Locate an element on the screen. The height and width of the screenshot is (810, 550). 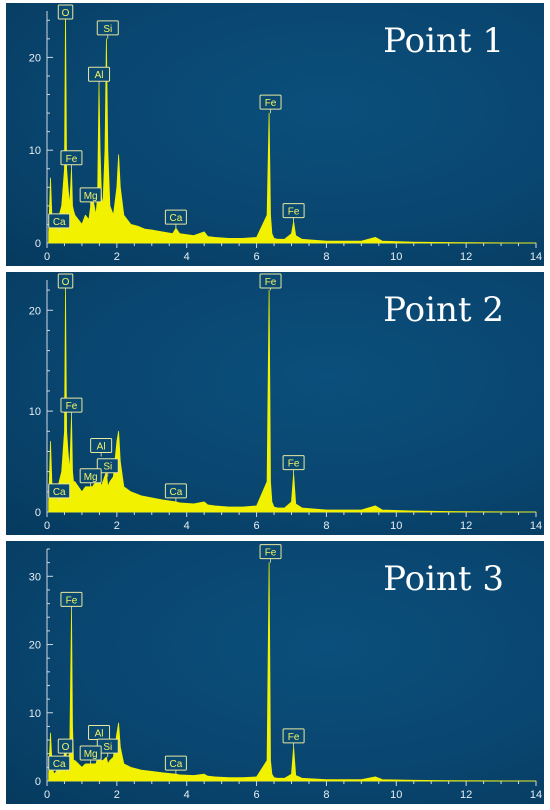
y-tick-label: 30 is located at coordinates (35, 577).